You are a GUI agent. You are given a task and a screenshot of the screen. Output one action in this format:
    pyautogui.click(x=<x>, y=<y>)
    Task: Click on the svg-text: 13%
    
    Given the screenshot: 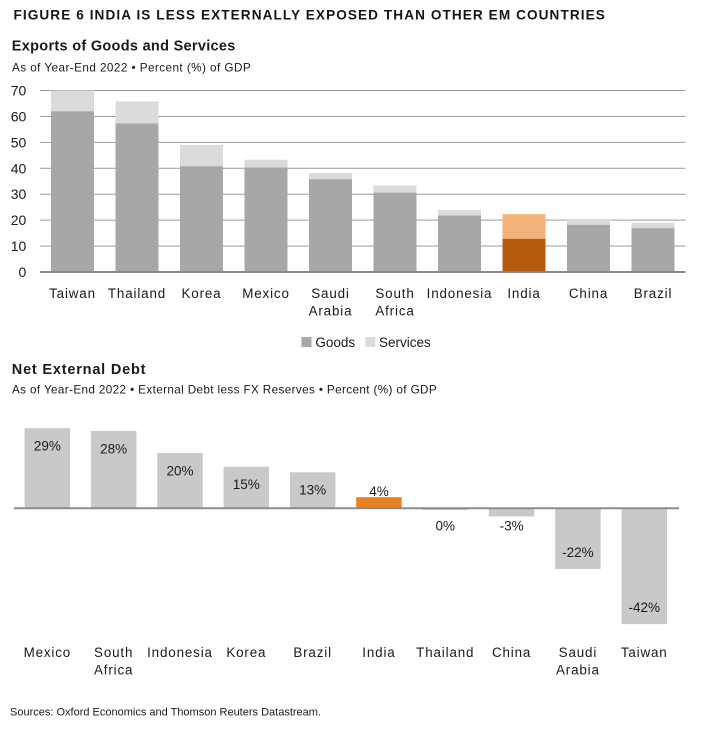 What is the action you would take?
    pyautogui.click(x=312, y=490)
    